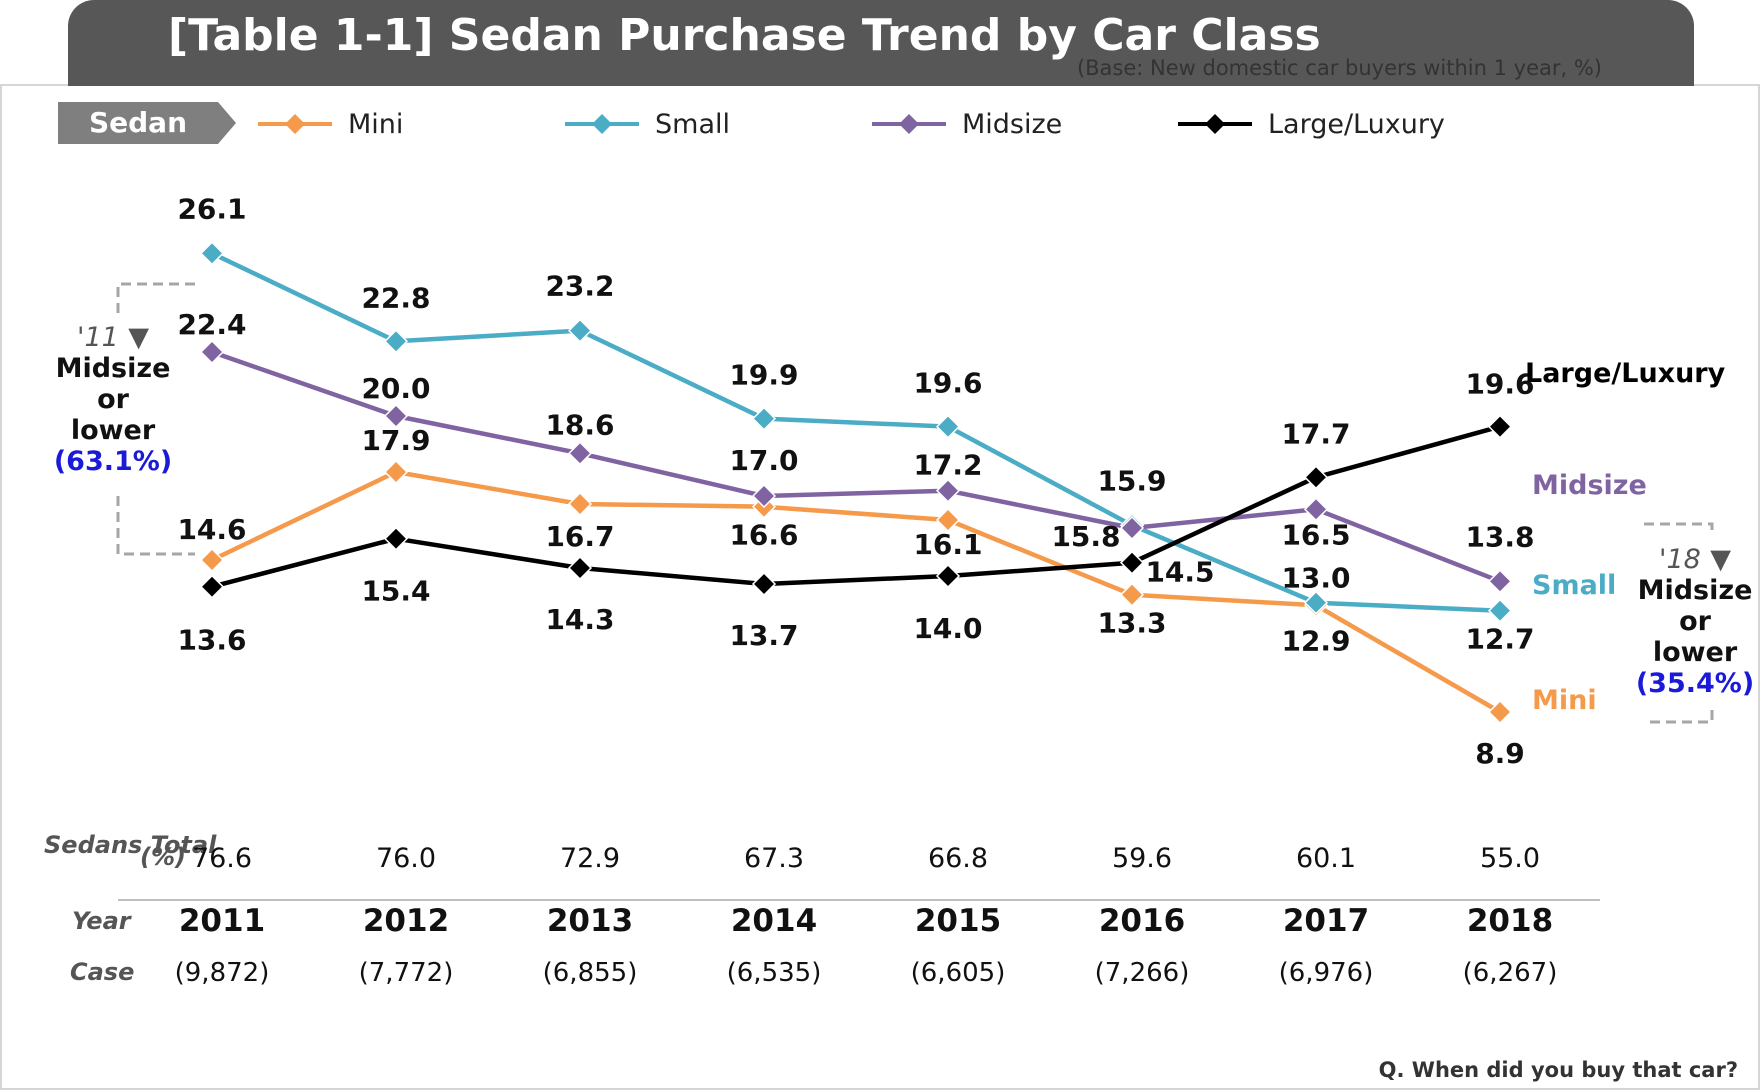  Describe the element at coordinates (1500, 581) in the screenshot. I see `point-midsize-2018` at that location.